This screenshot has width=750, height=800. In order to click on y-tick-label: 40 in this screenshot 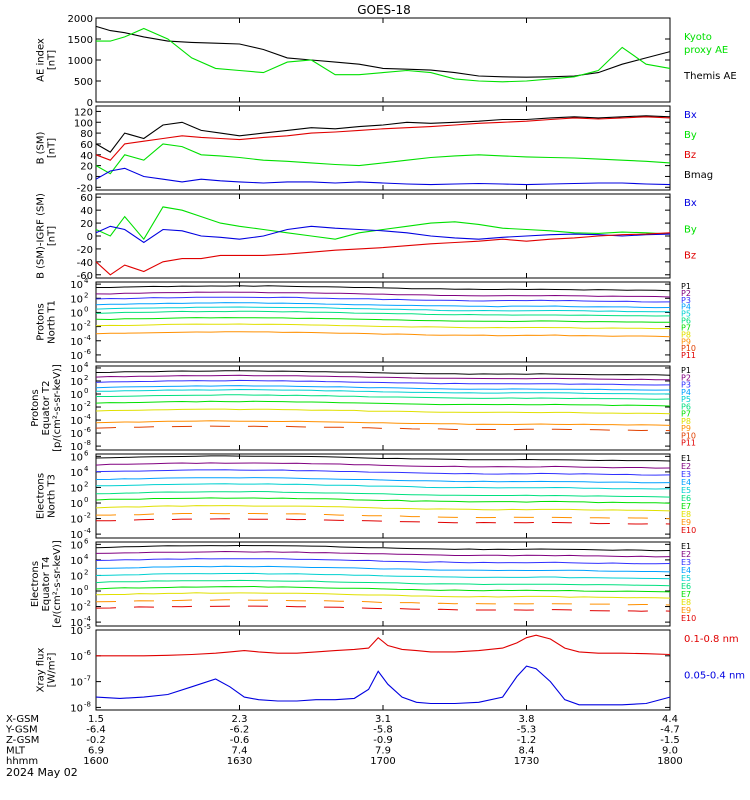, I will do `click(86, 156)`.